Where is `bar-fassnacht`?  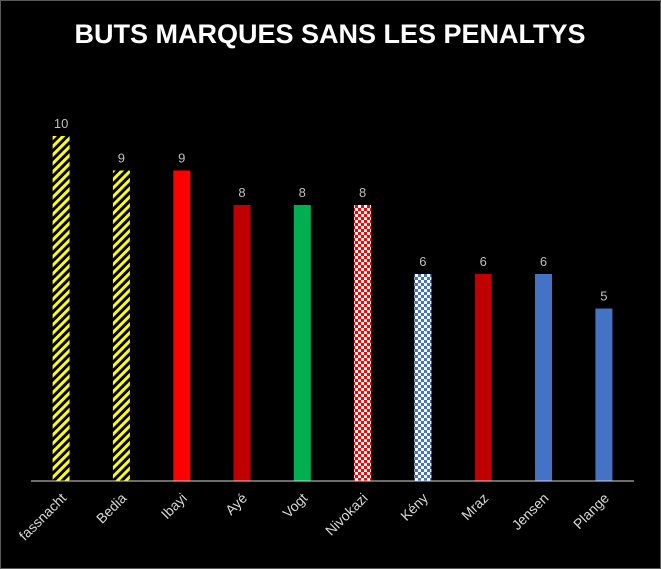
bar-fassnacht is located at coordinates (61, 308).